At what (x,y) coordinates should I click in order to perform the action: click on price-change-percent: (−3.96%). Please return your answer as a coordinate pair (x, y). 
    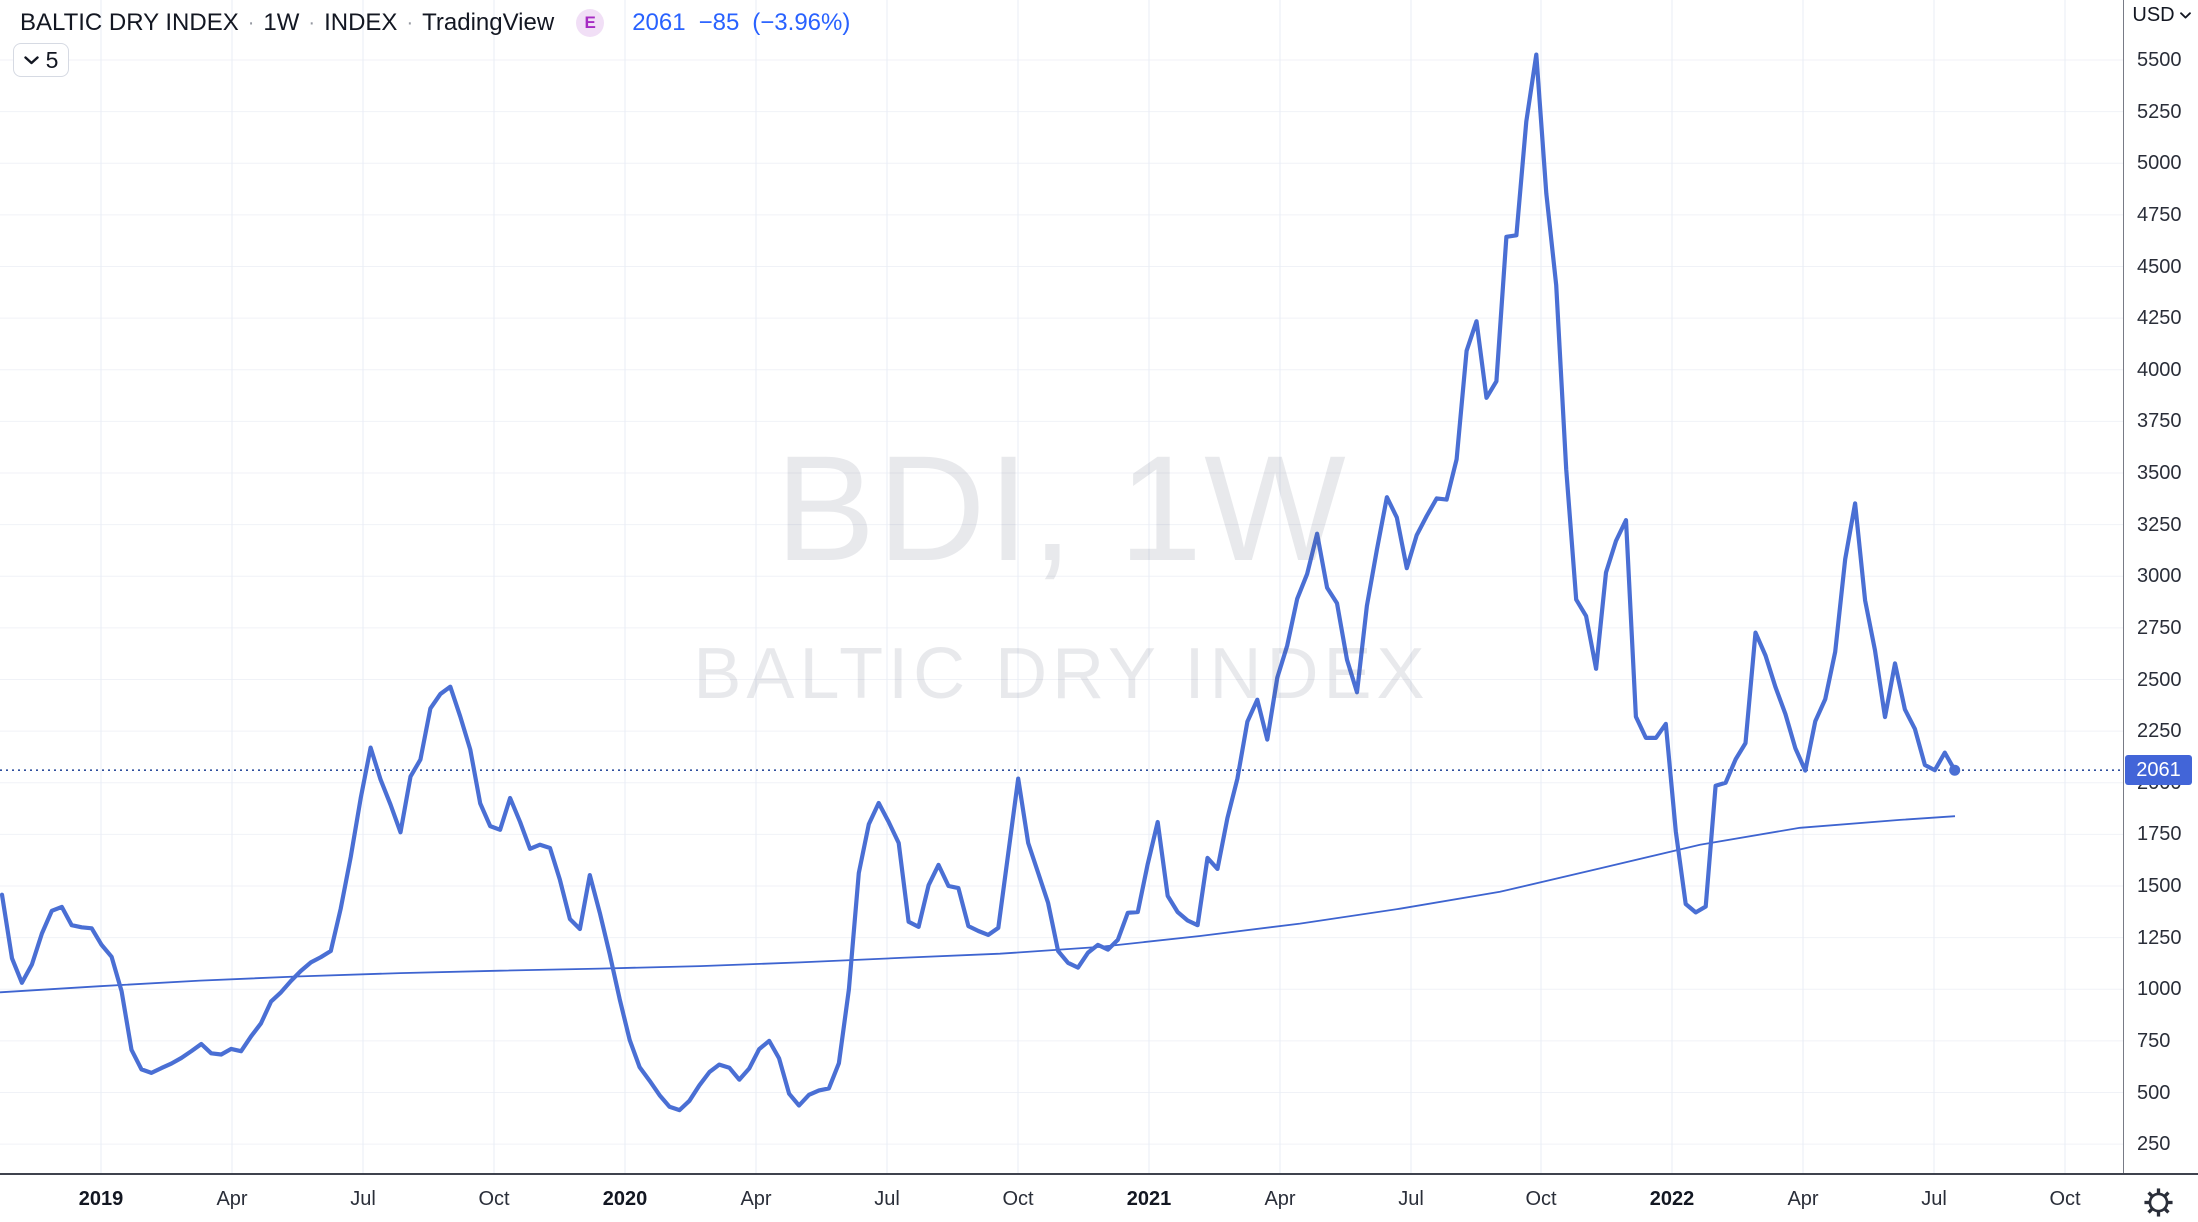
    Looking at the image, I should click on (801, 22).